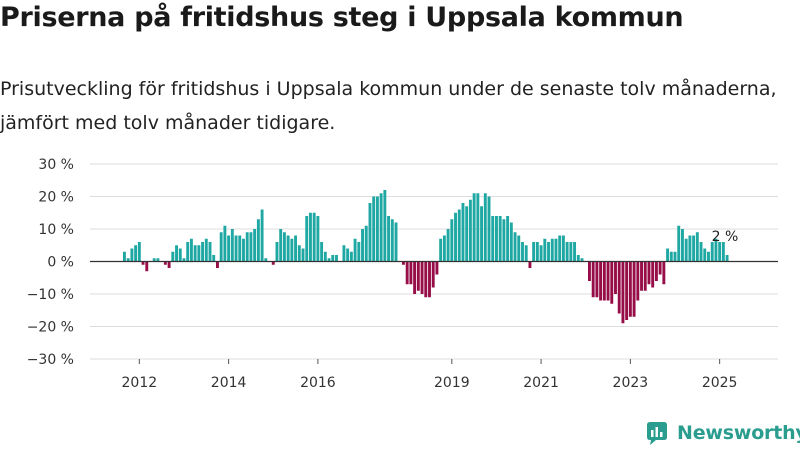  Describe the element at coordinates (725, 237) in the screenshot. I see `last-value-label: 2 %` at that location.